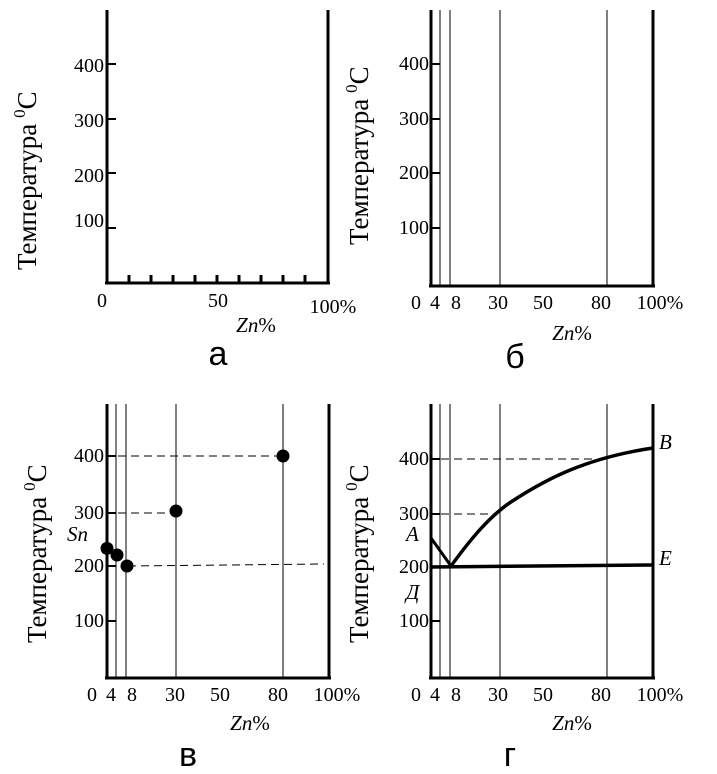 This screenshot has width=717, height=774. What do you see at coordinates (441, 552) in the screenshot?
I see `liquidus-tin-branch` at bounding box center [441, 552].